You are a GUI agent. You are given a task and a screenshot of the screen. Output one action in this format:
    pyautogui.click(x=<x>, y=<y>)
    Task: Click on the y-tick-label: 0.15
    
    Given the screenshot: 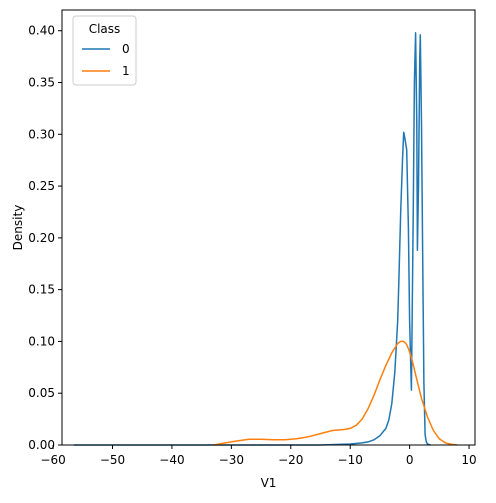 What is the action you would take?
    pyautogui.click(x=41, y=290)
    